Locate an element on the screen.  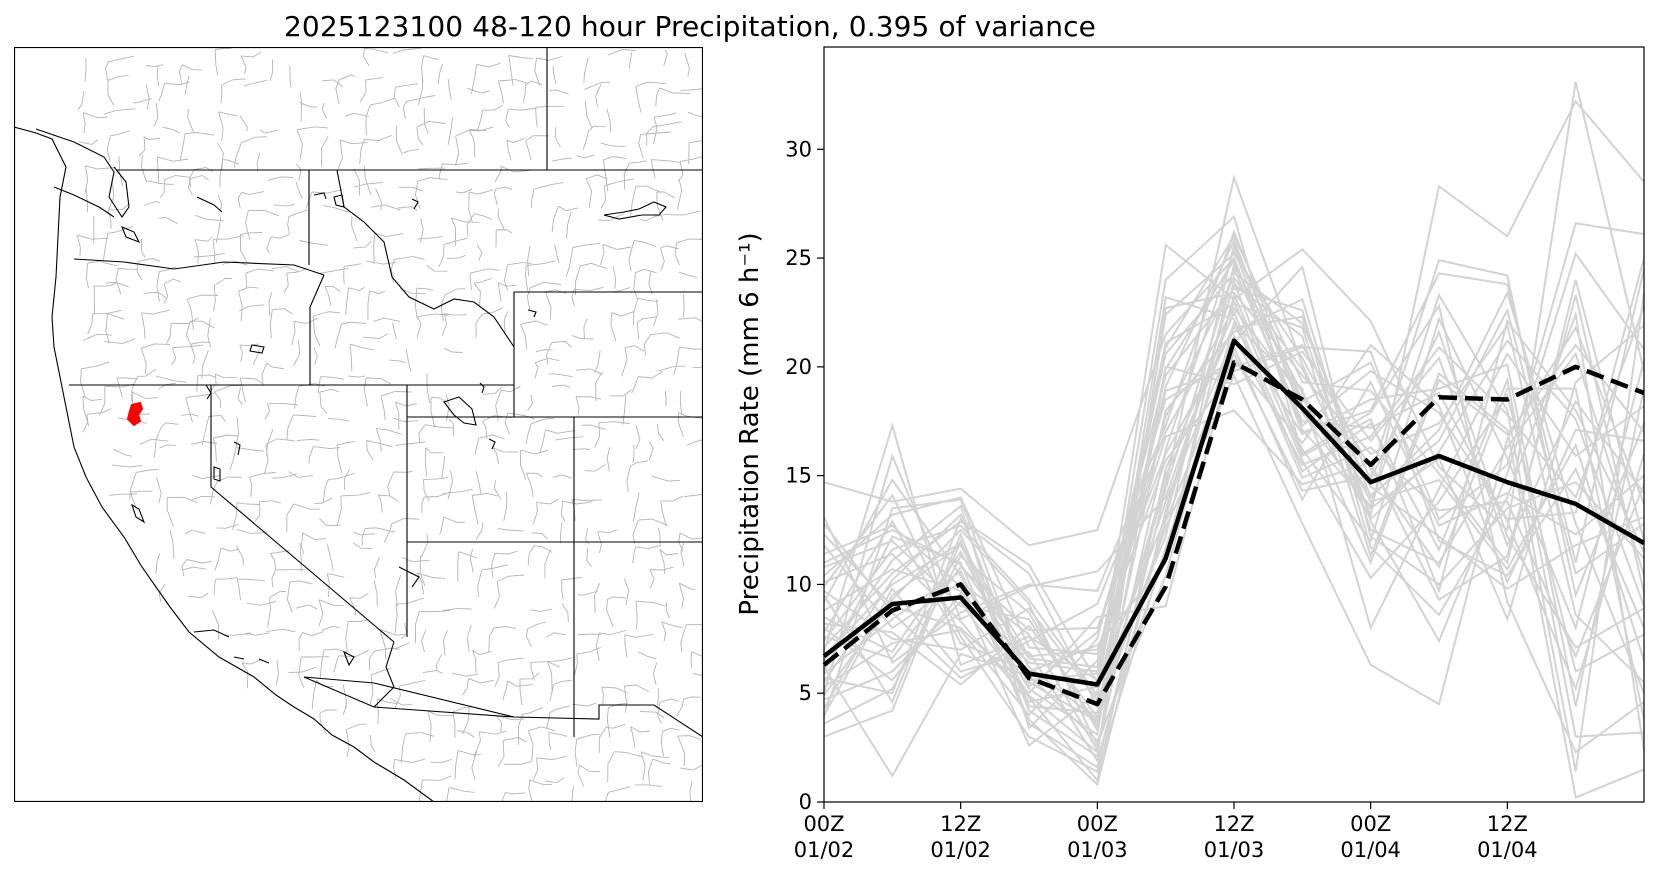
y-axis: 0 5 10 15 20 25 30 is located at coordinates (804, 475).